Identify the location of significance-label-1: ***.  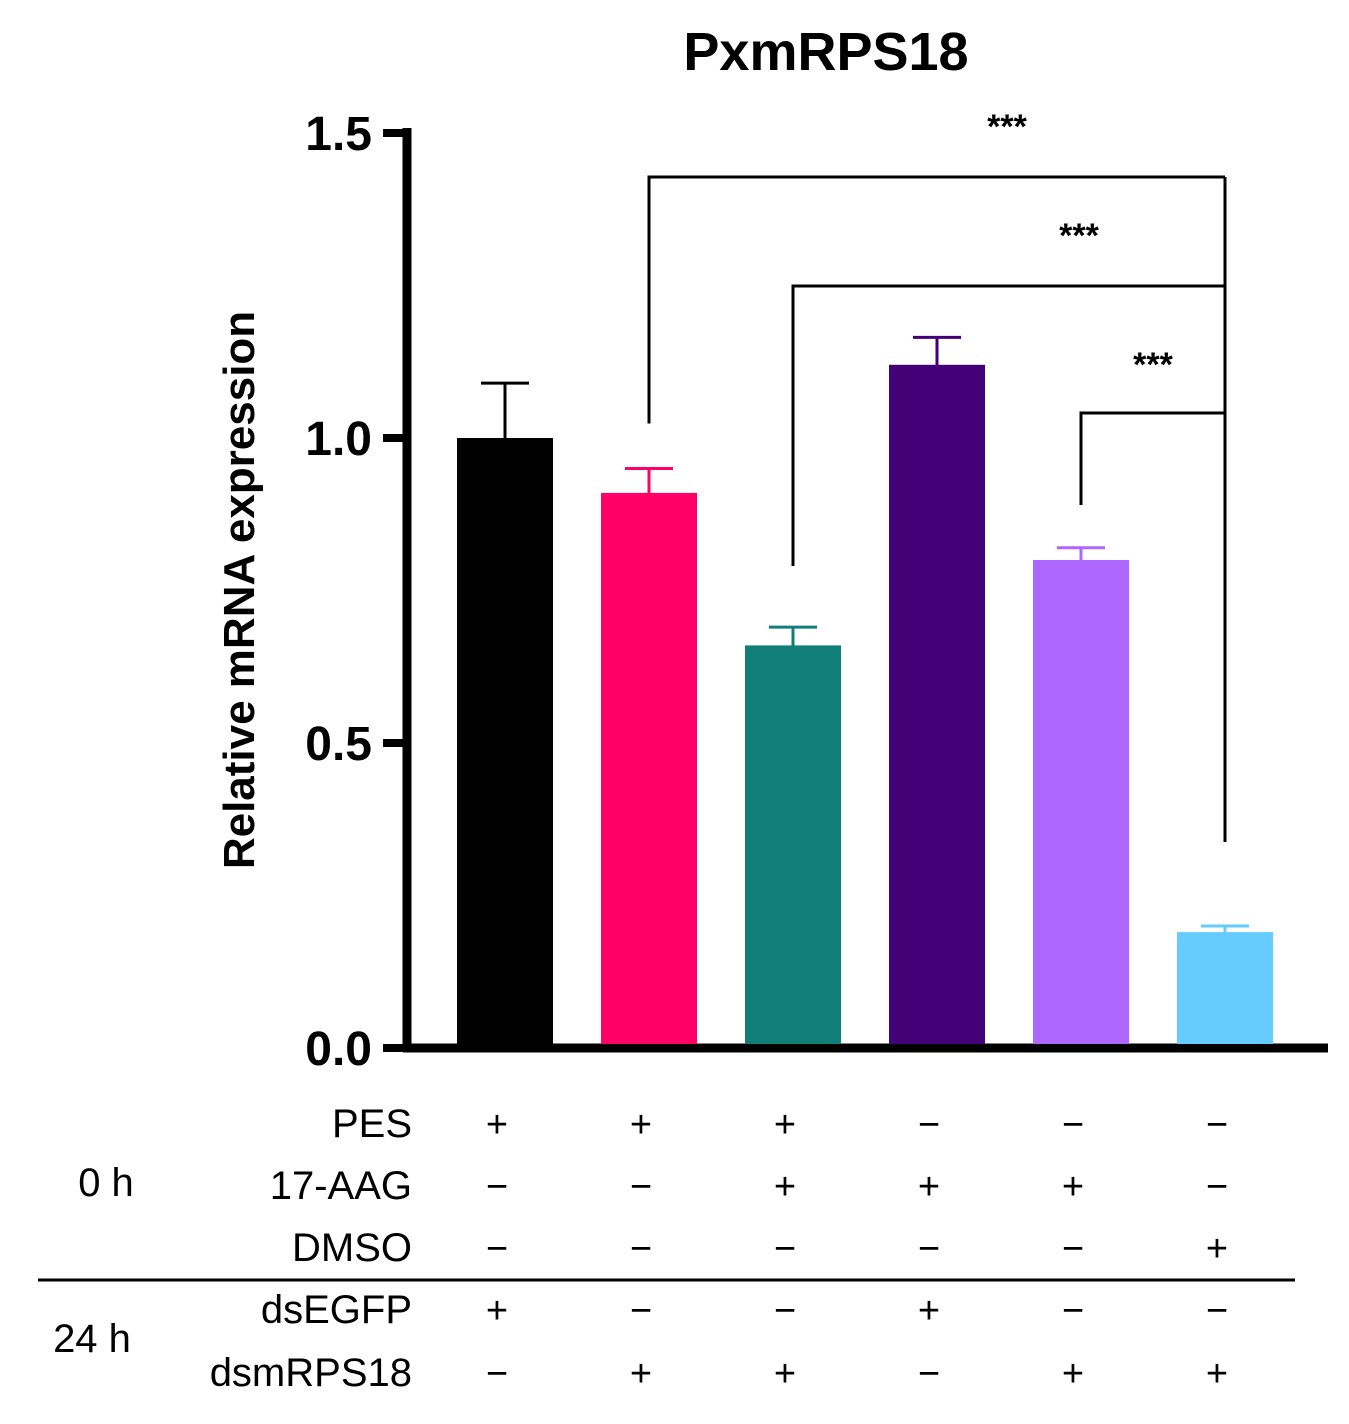
(1007, 127).